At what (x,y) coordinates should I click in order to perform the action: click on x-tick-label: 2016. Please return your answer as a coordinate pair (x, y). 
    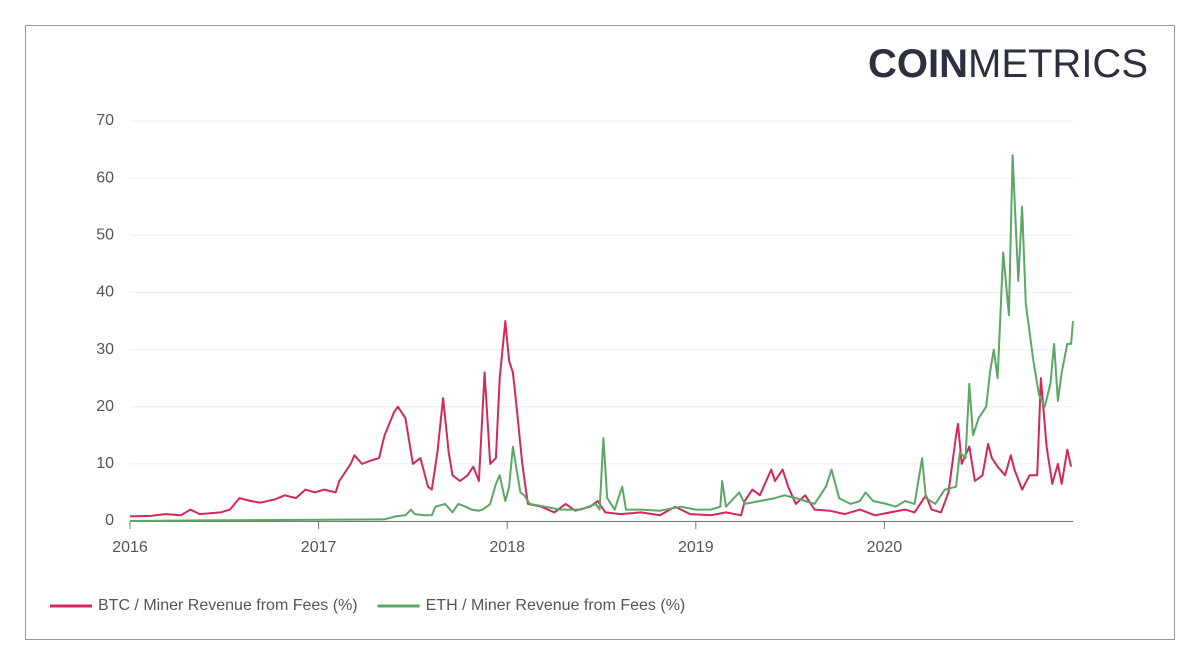
    Looking at the image, I should click on (130, 547).